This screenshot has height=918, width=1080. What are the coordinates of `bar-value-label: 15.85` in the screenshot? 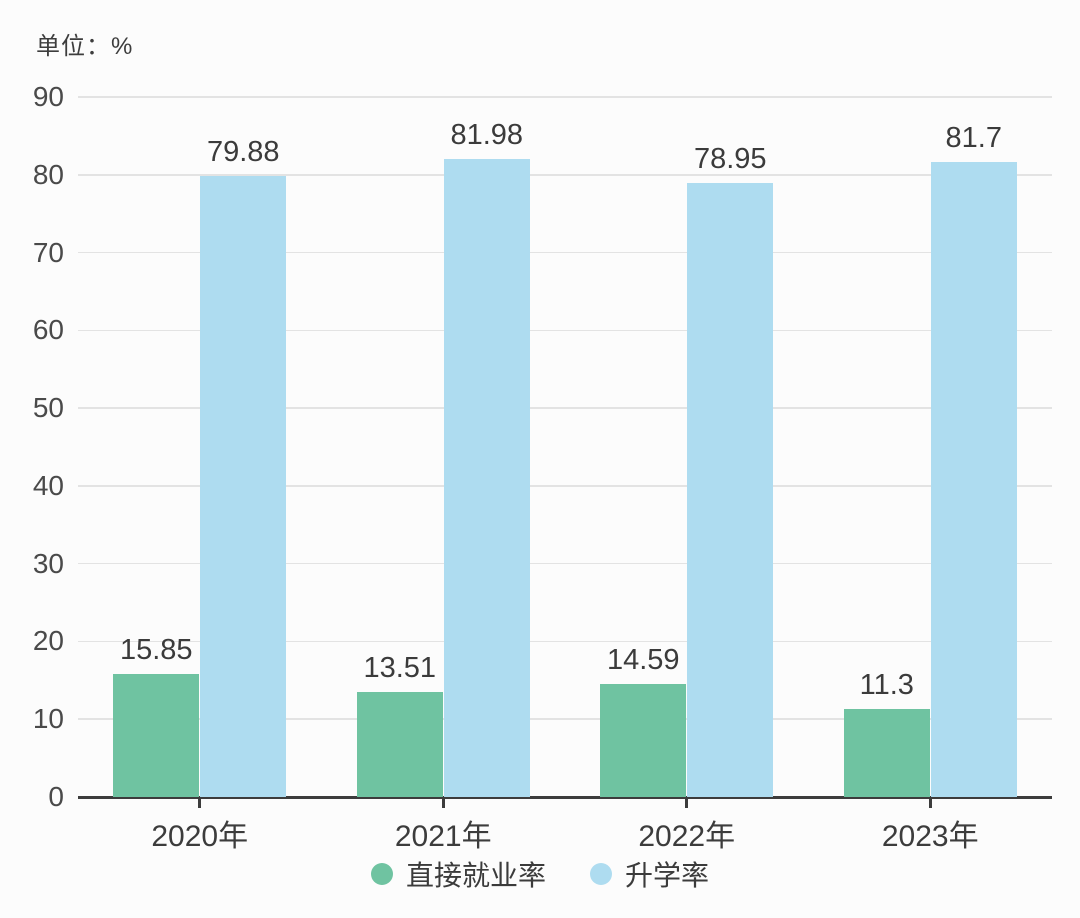 It's located at (156, 649).